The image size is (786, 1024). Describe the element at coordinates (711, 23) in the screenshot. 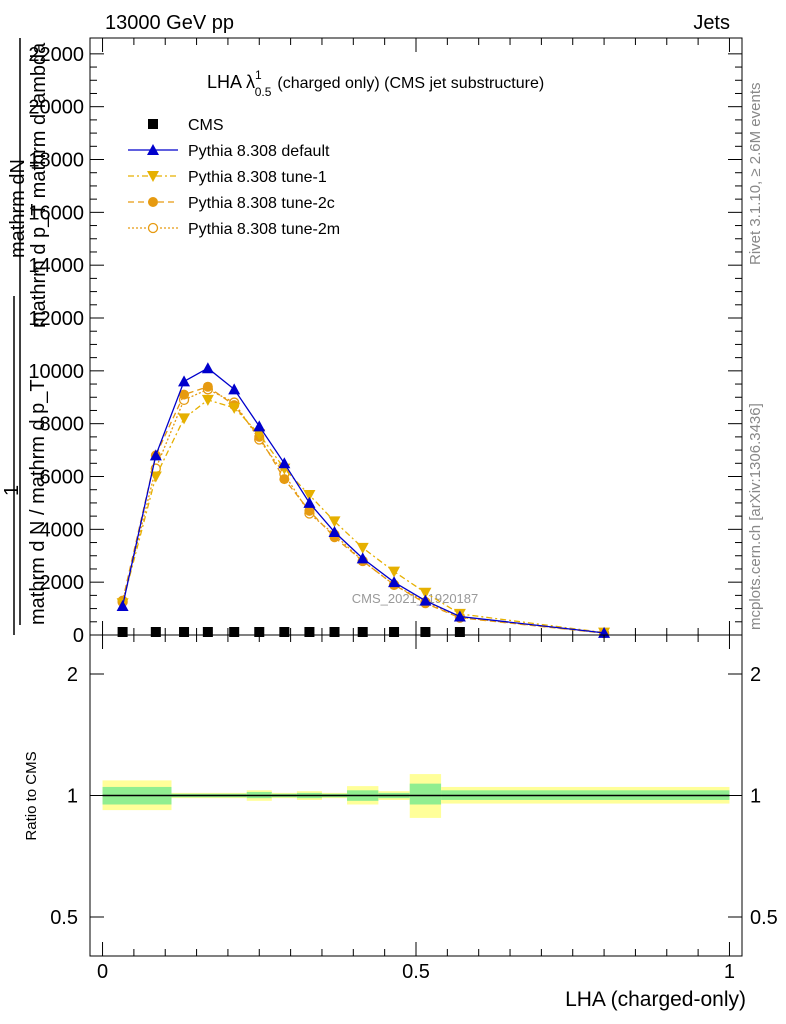

I see `header-right: Jets` at that location.